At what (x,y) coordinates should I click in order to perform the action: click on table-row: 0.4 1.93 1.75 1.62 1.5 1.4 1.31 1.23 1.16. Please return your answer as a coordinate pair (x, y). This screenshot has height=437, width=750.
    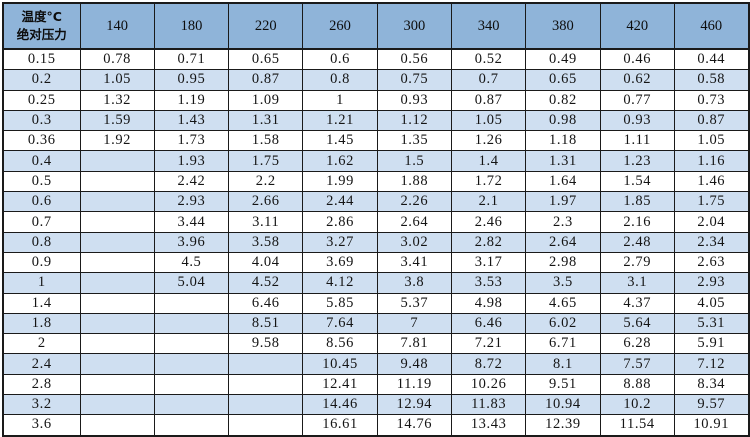
    Looking at the image, I should click on (376, 161).